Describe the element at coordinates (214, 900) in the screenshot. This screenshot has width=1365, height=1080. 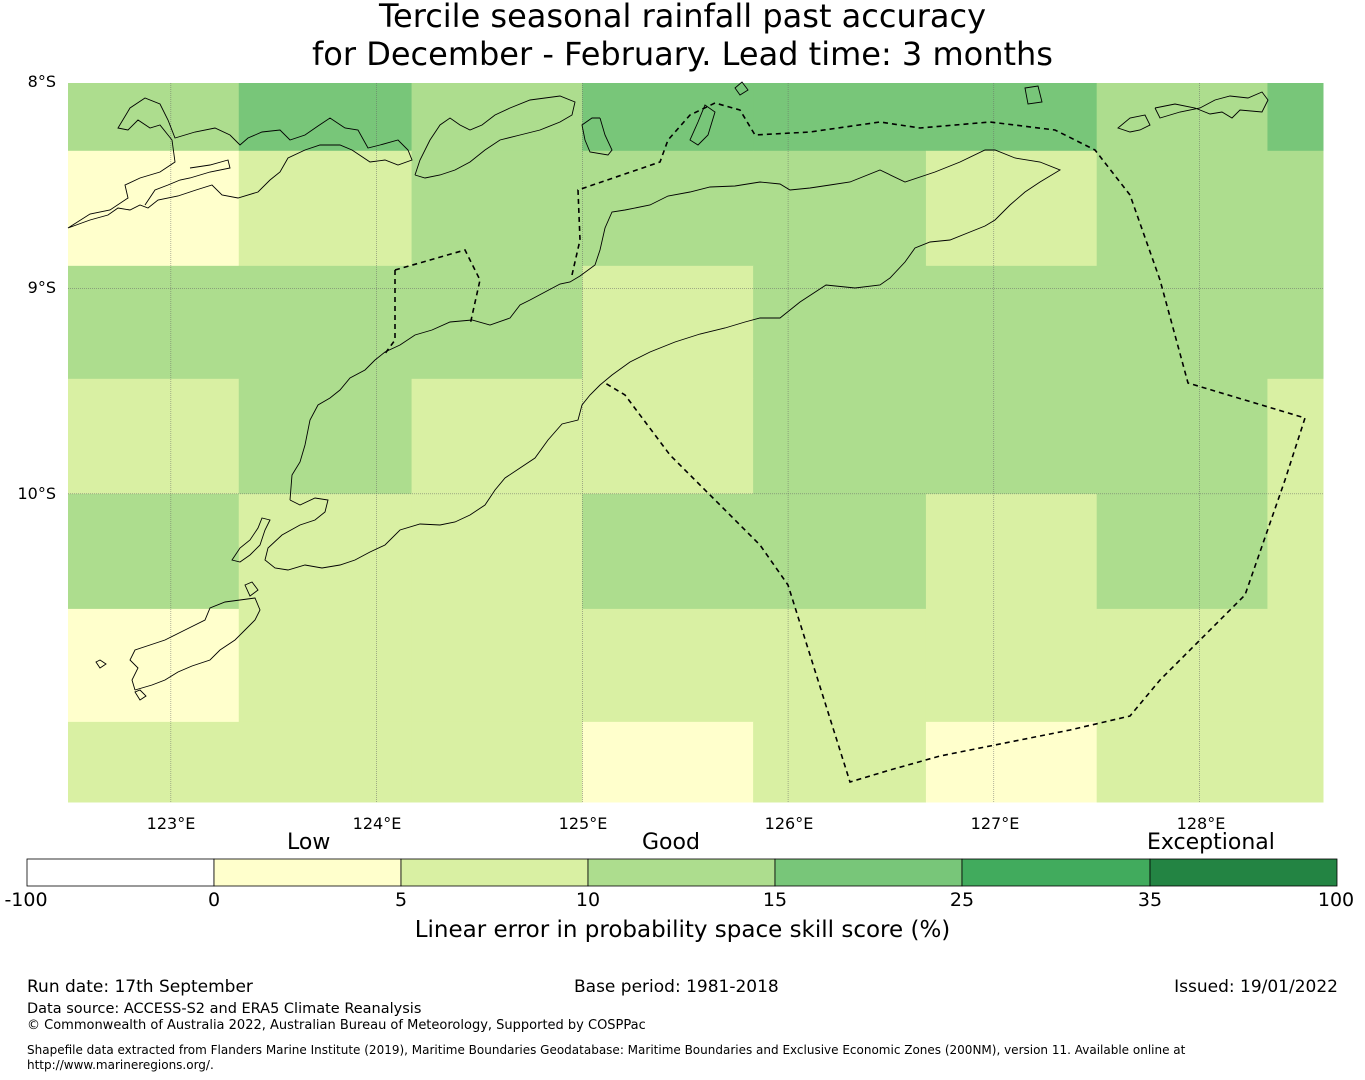
I see `colorbar-tick: 0` at that location.